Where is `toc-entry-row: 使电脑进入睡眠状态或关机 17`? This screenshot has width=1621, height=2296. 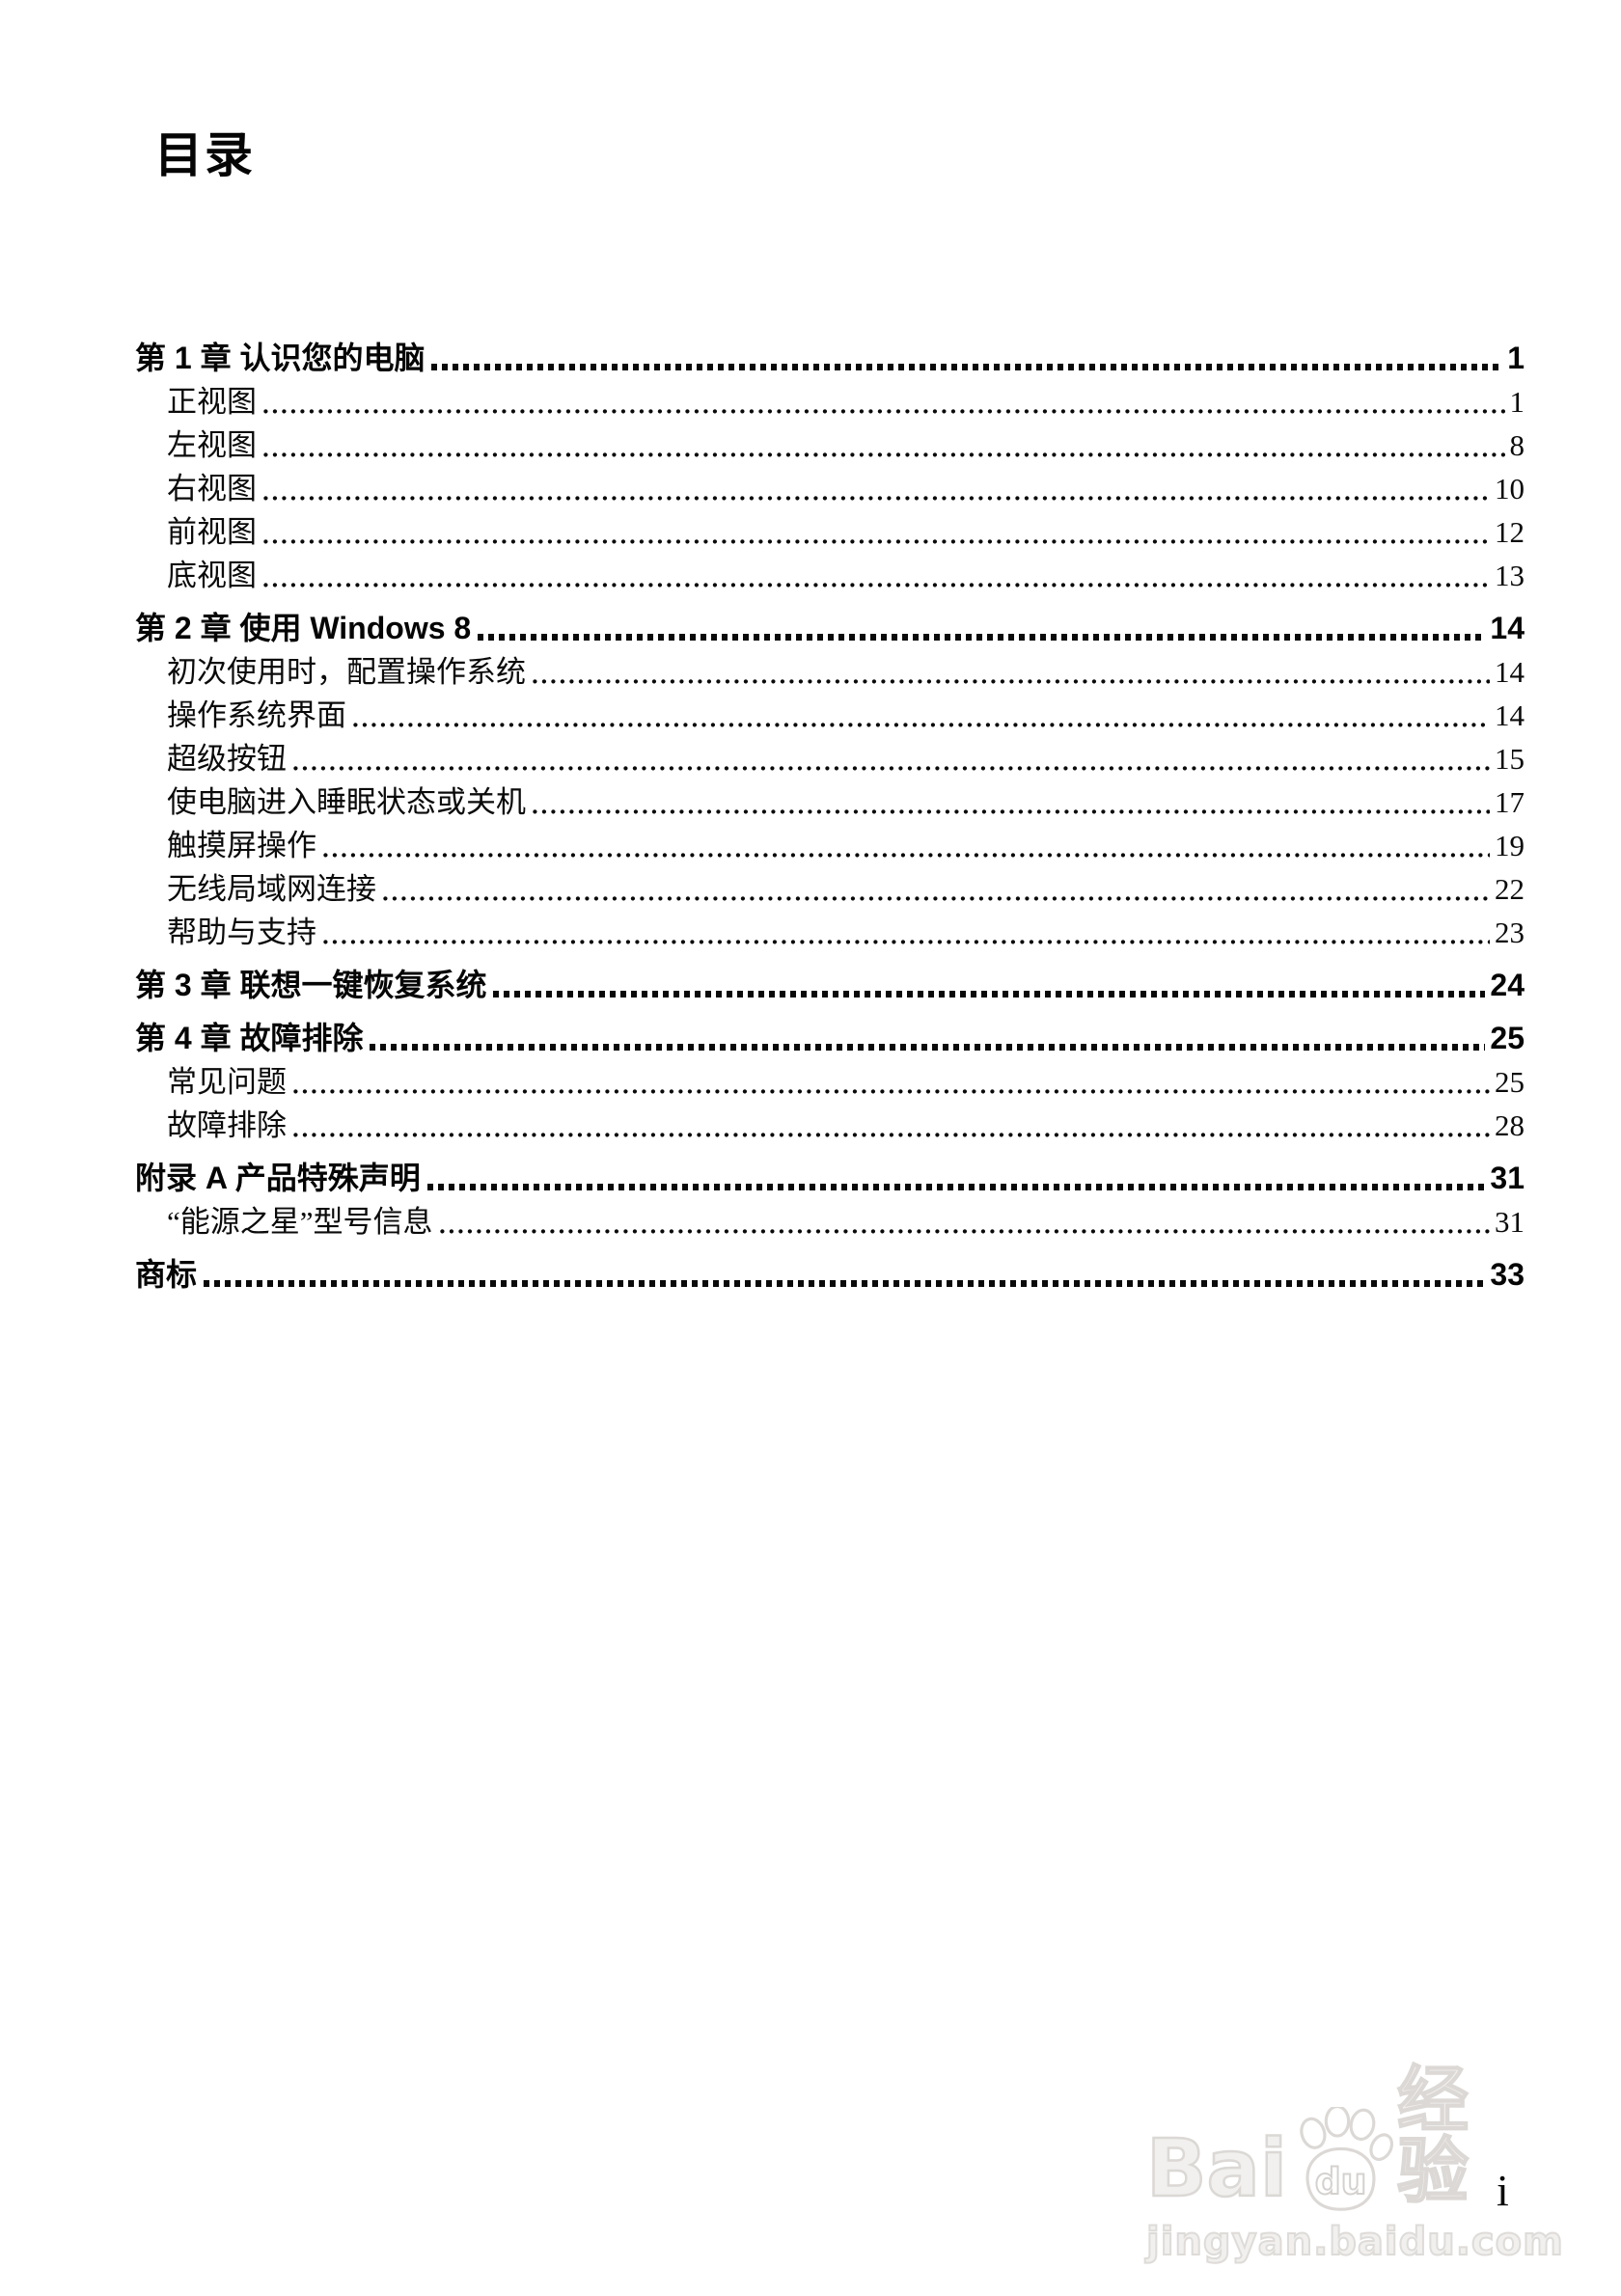
toc-entry-row: 使电脑进入睡眠状态或关机 17 is located at coordinates (830, 798).